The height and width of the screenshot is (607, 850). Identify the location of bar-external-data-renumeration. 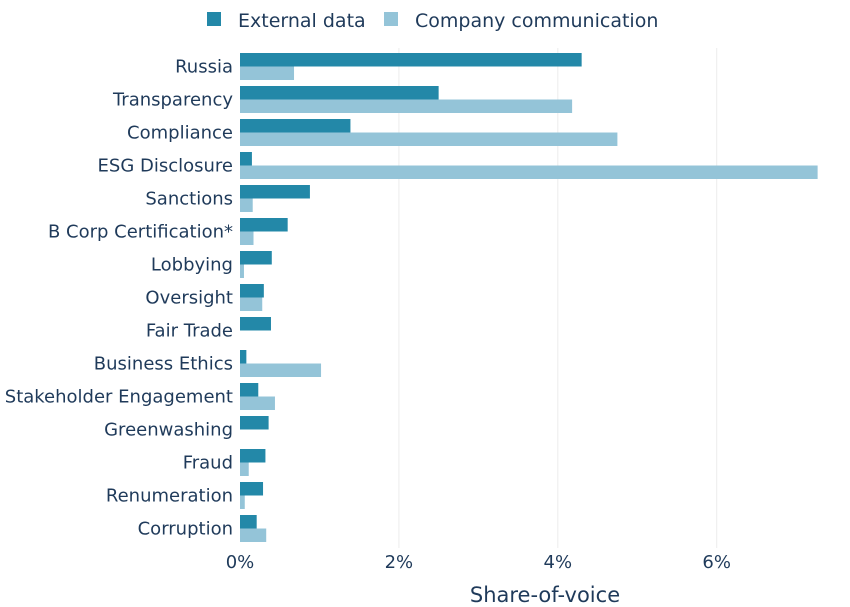
(252, 489).